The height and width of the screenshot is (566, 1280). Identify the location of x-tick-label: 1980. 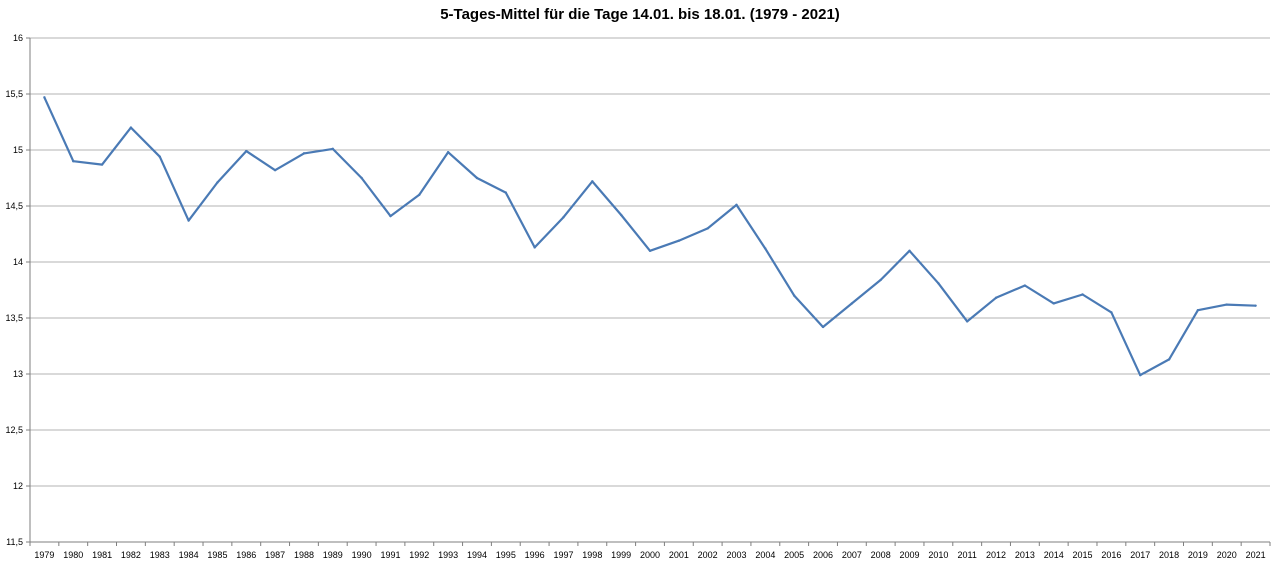
(73, 555).